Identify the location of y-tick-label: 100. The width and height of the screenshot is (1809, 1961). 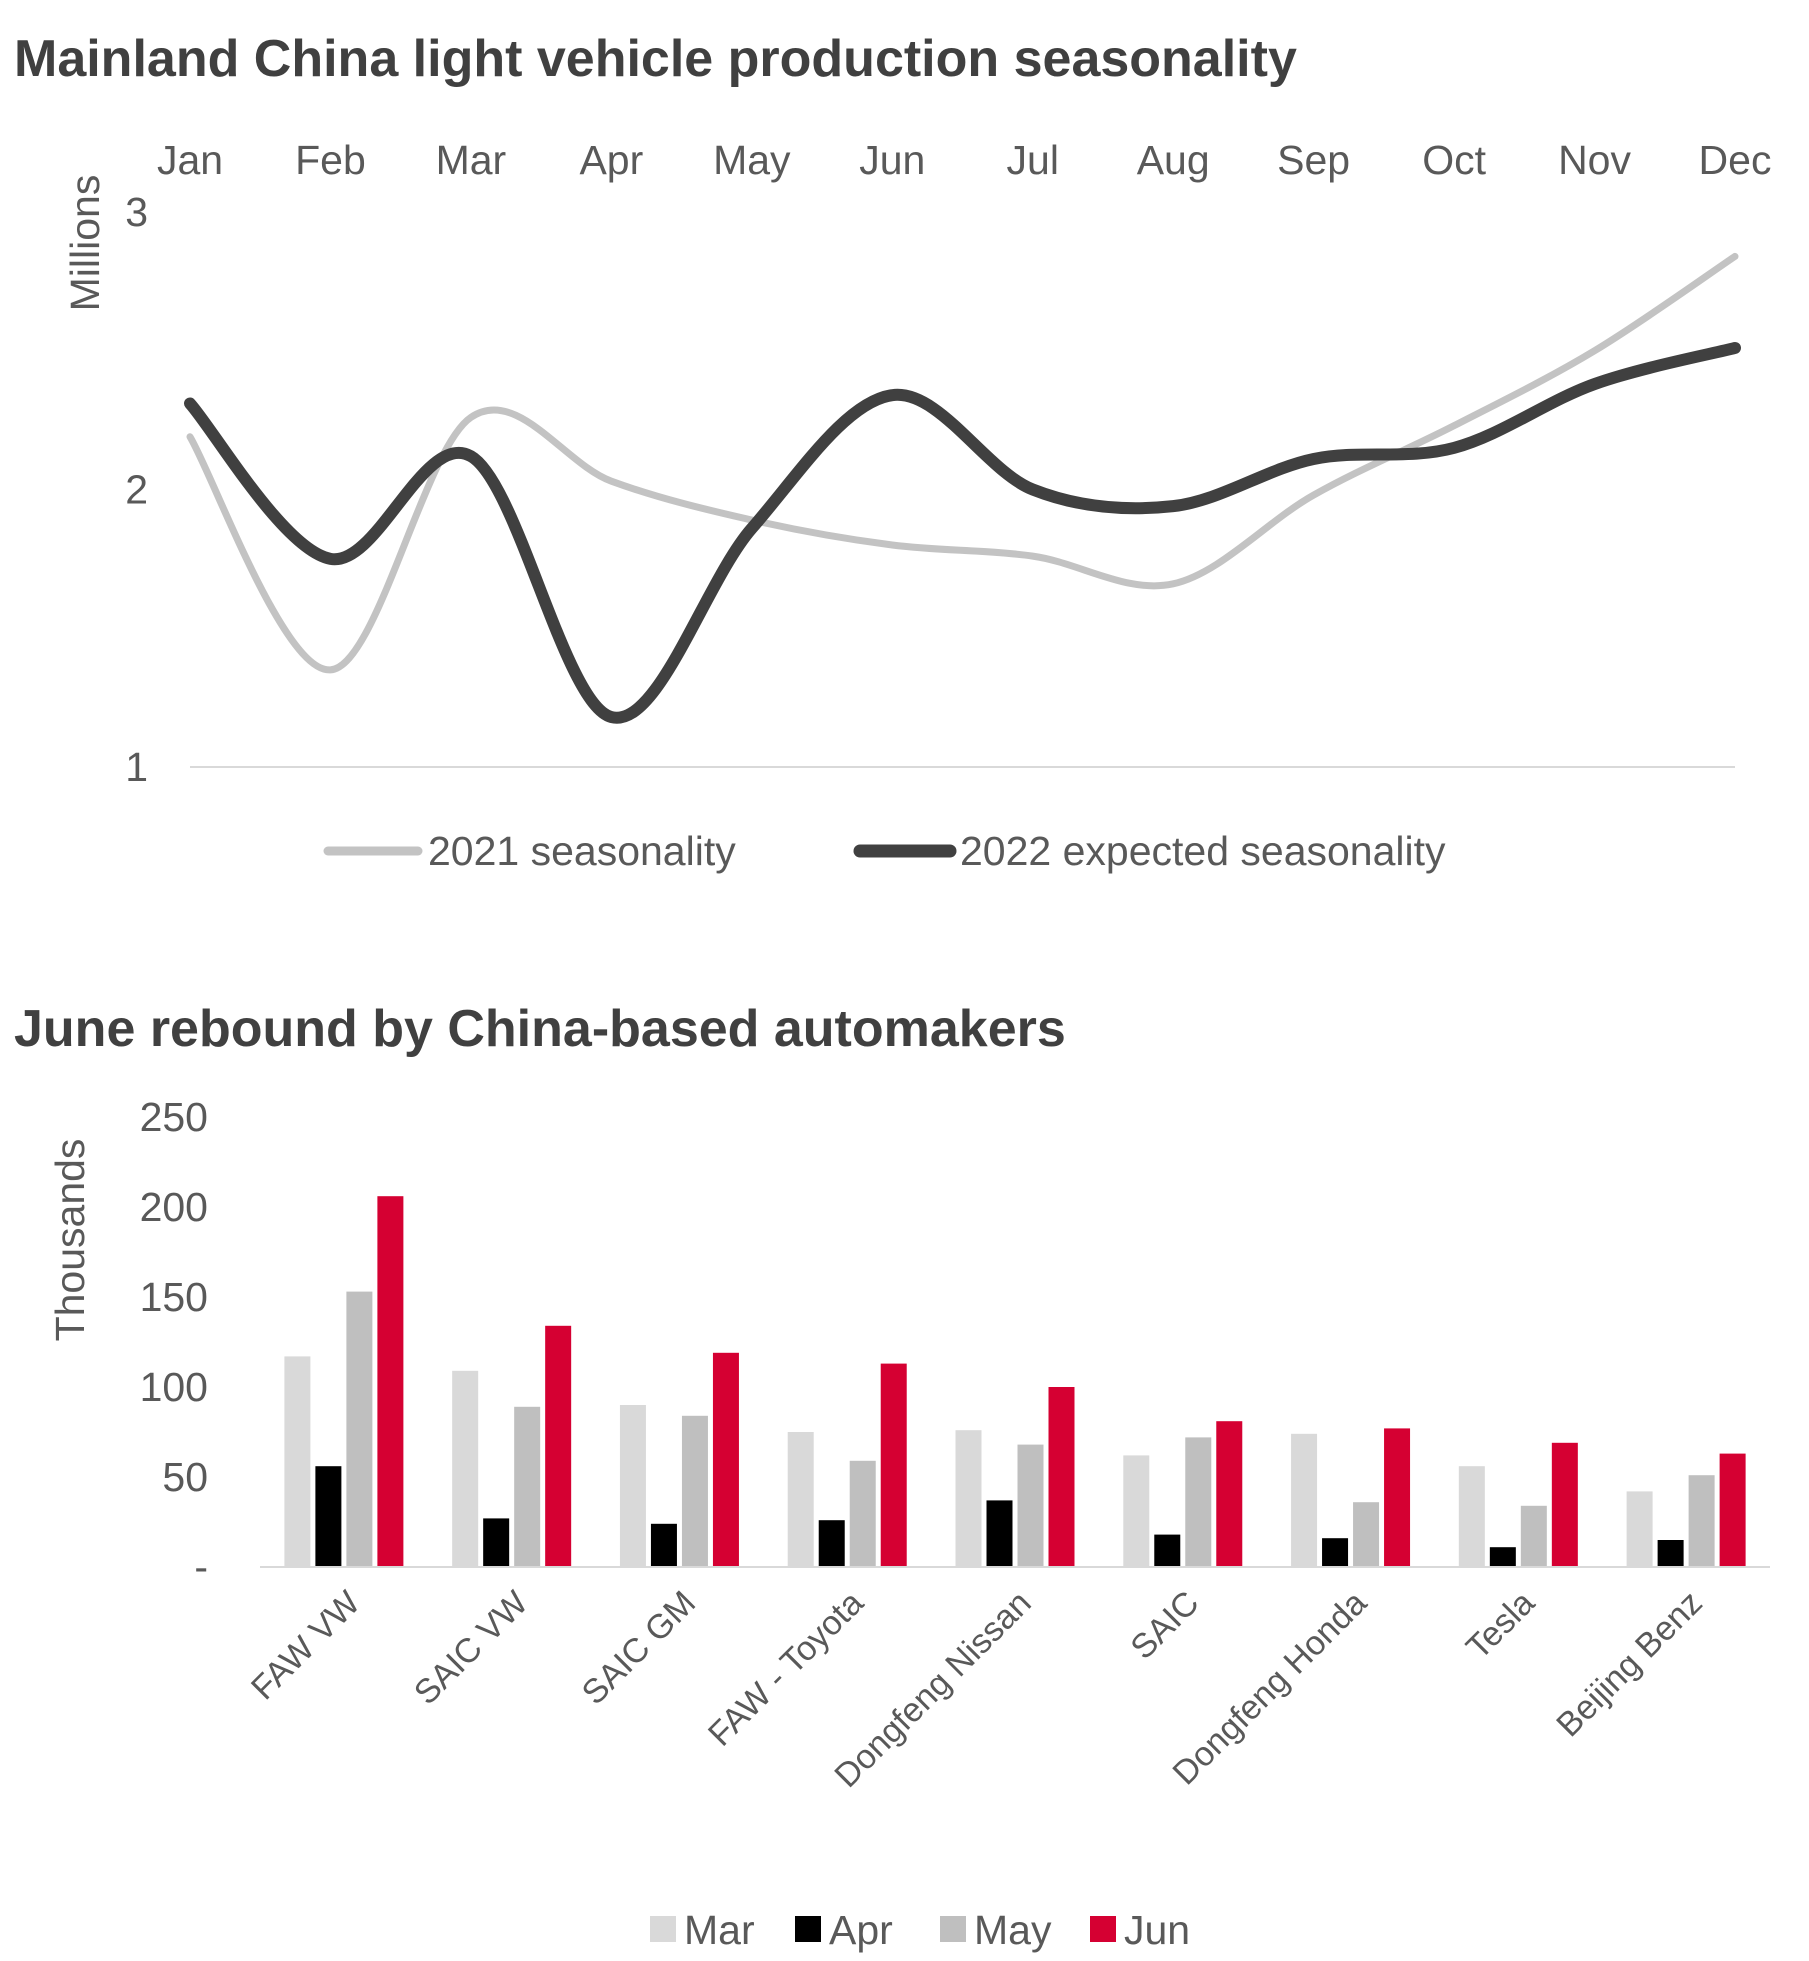
(174, 1387).